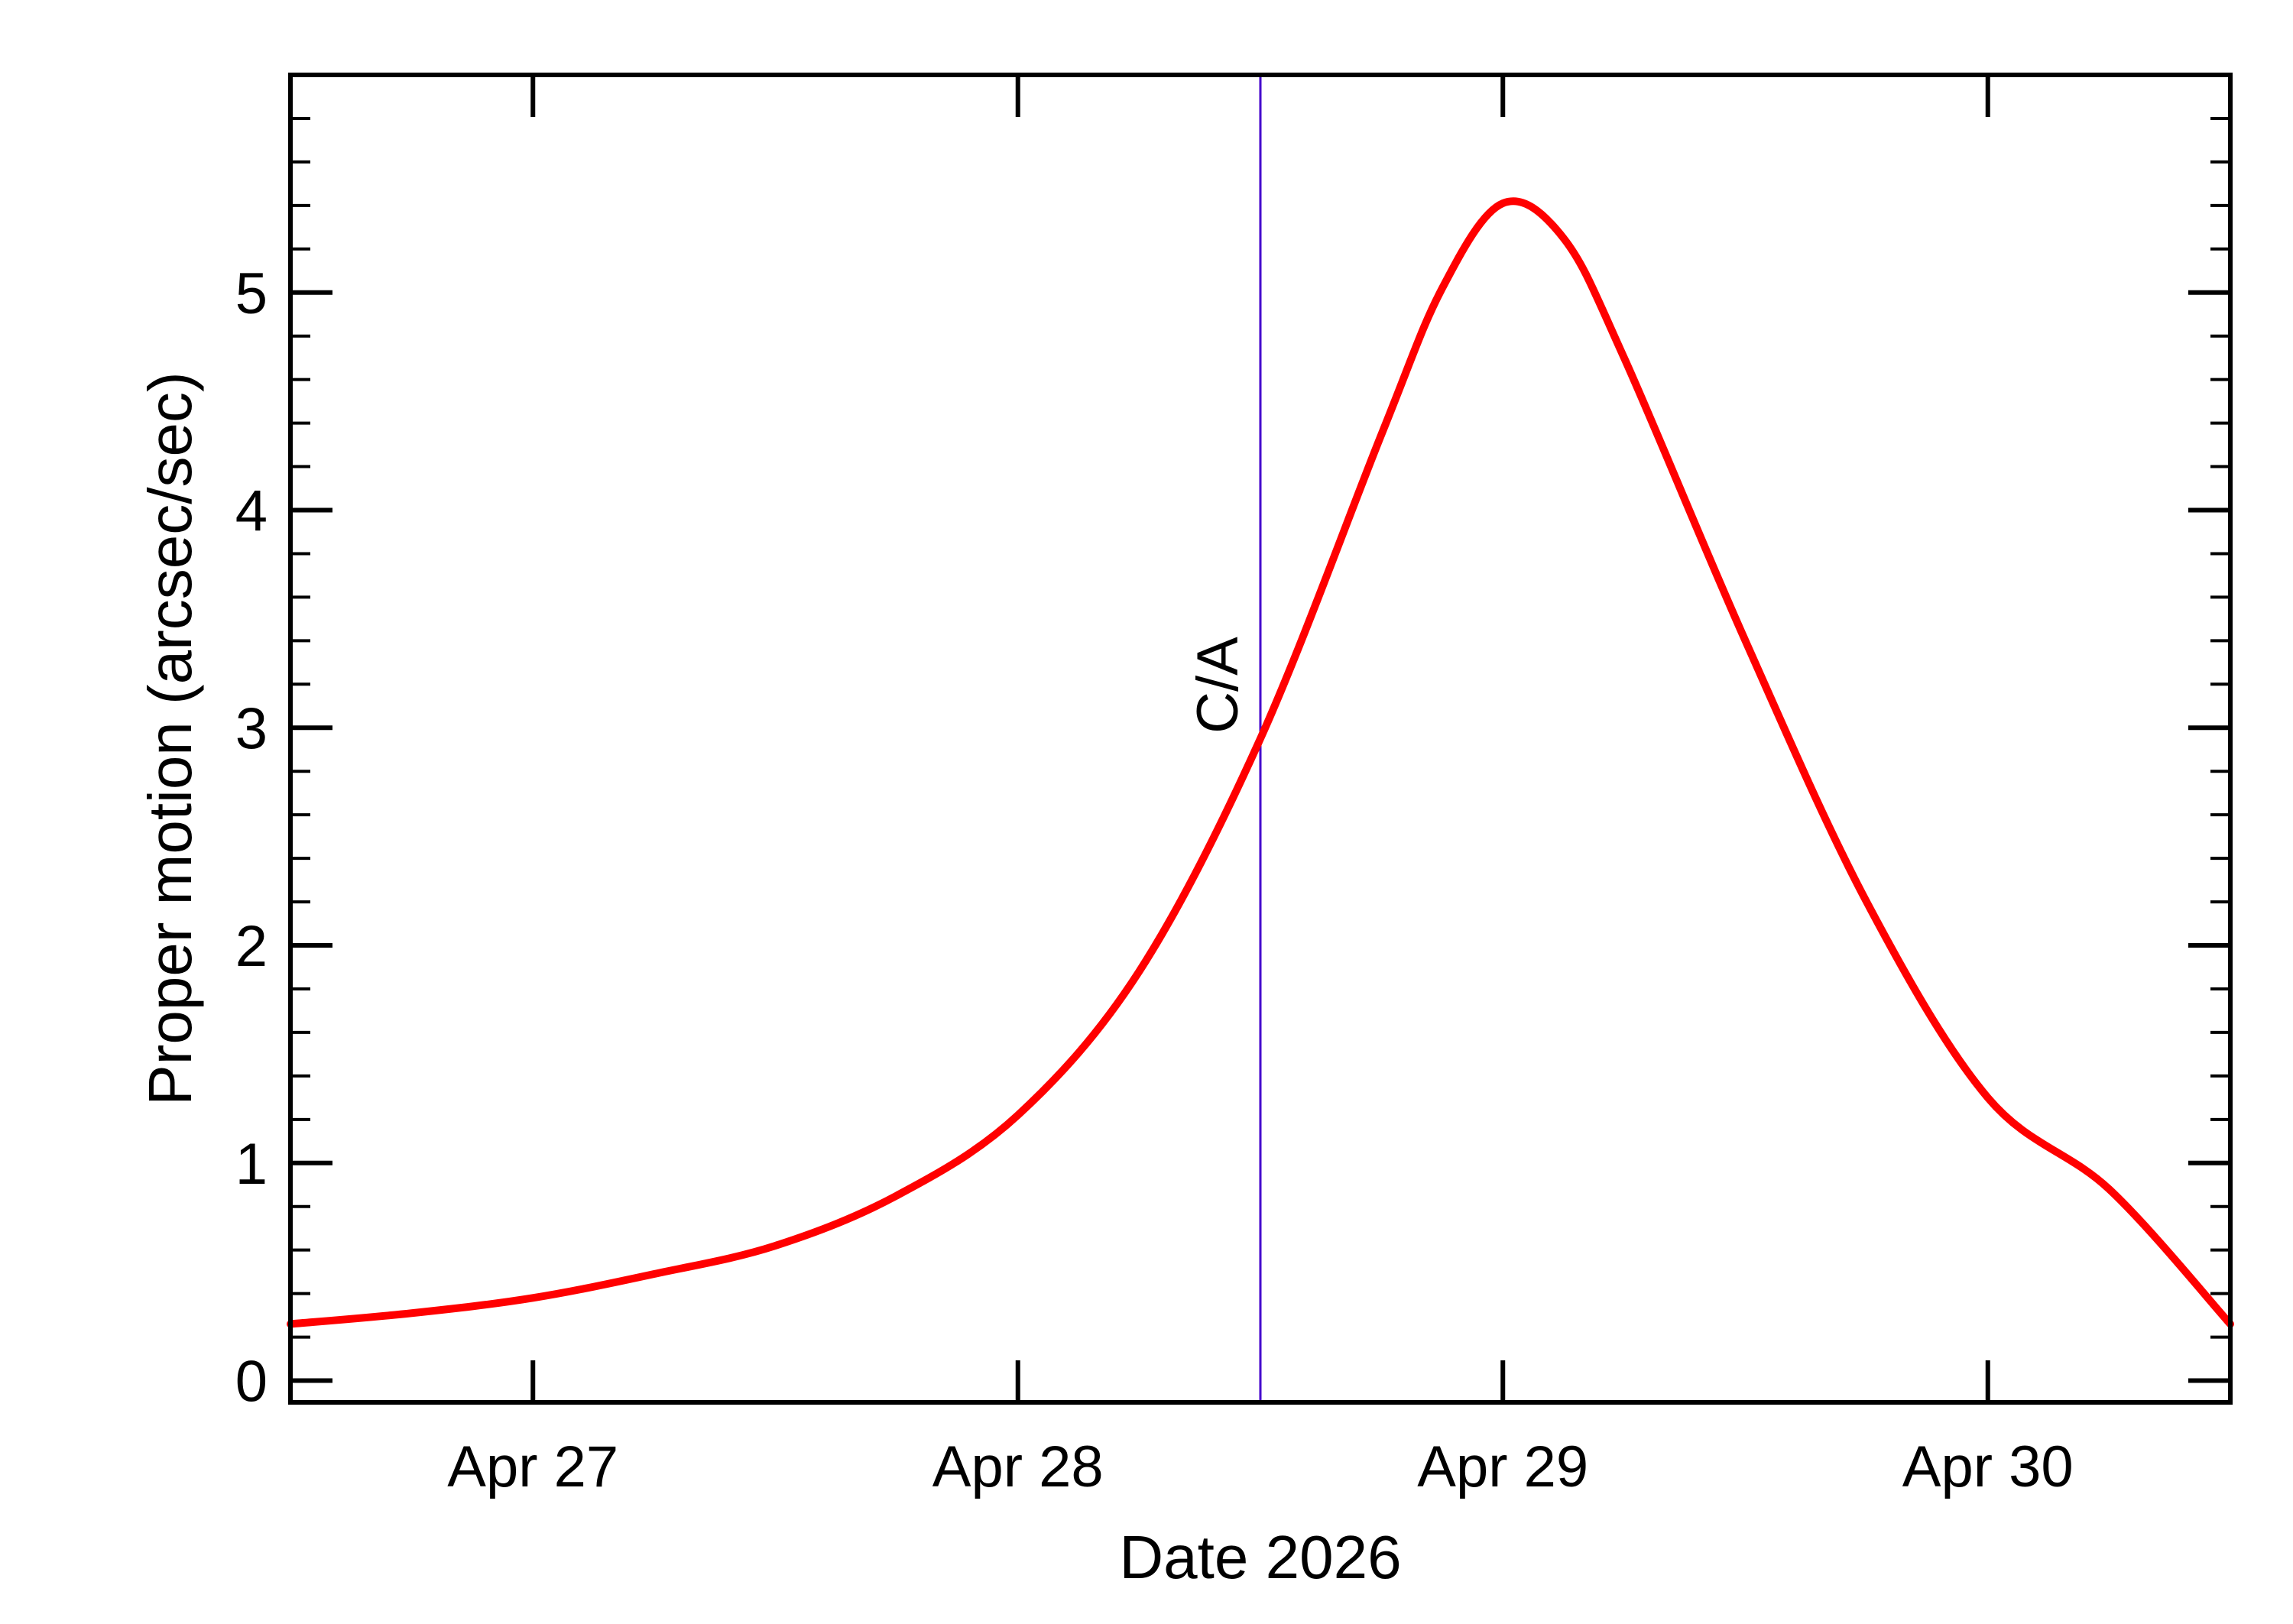 Image resolution: width=2293 pixels, height=1624 pixels. What do you see at coordinates (251, 1382) in the screenshot?
I see `y-tick-label: 0` at bounding box center [251, 1382].